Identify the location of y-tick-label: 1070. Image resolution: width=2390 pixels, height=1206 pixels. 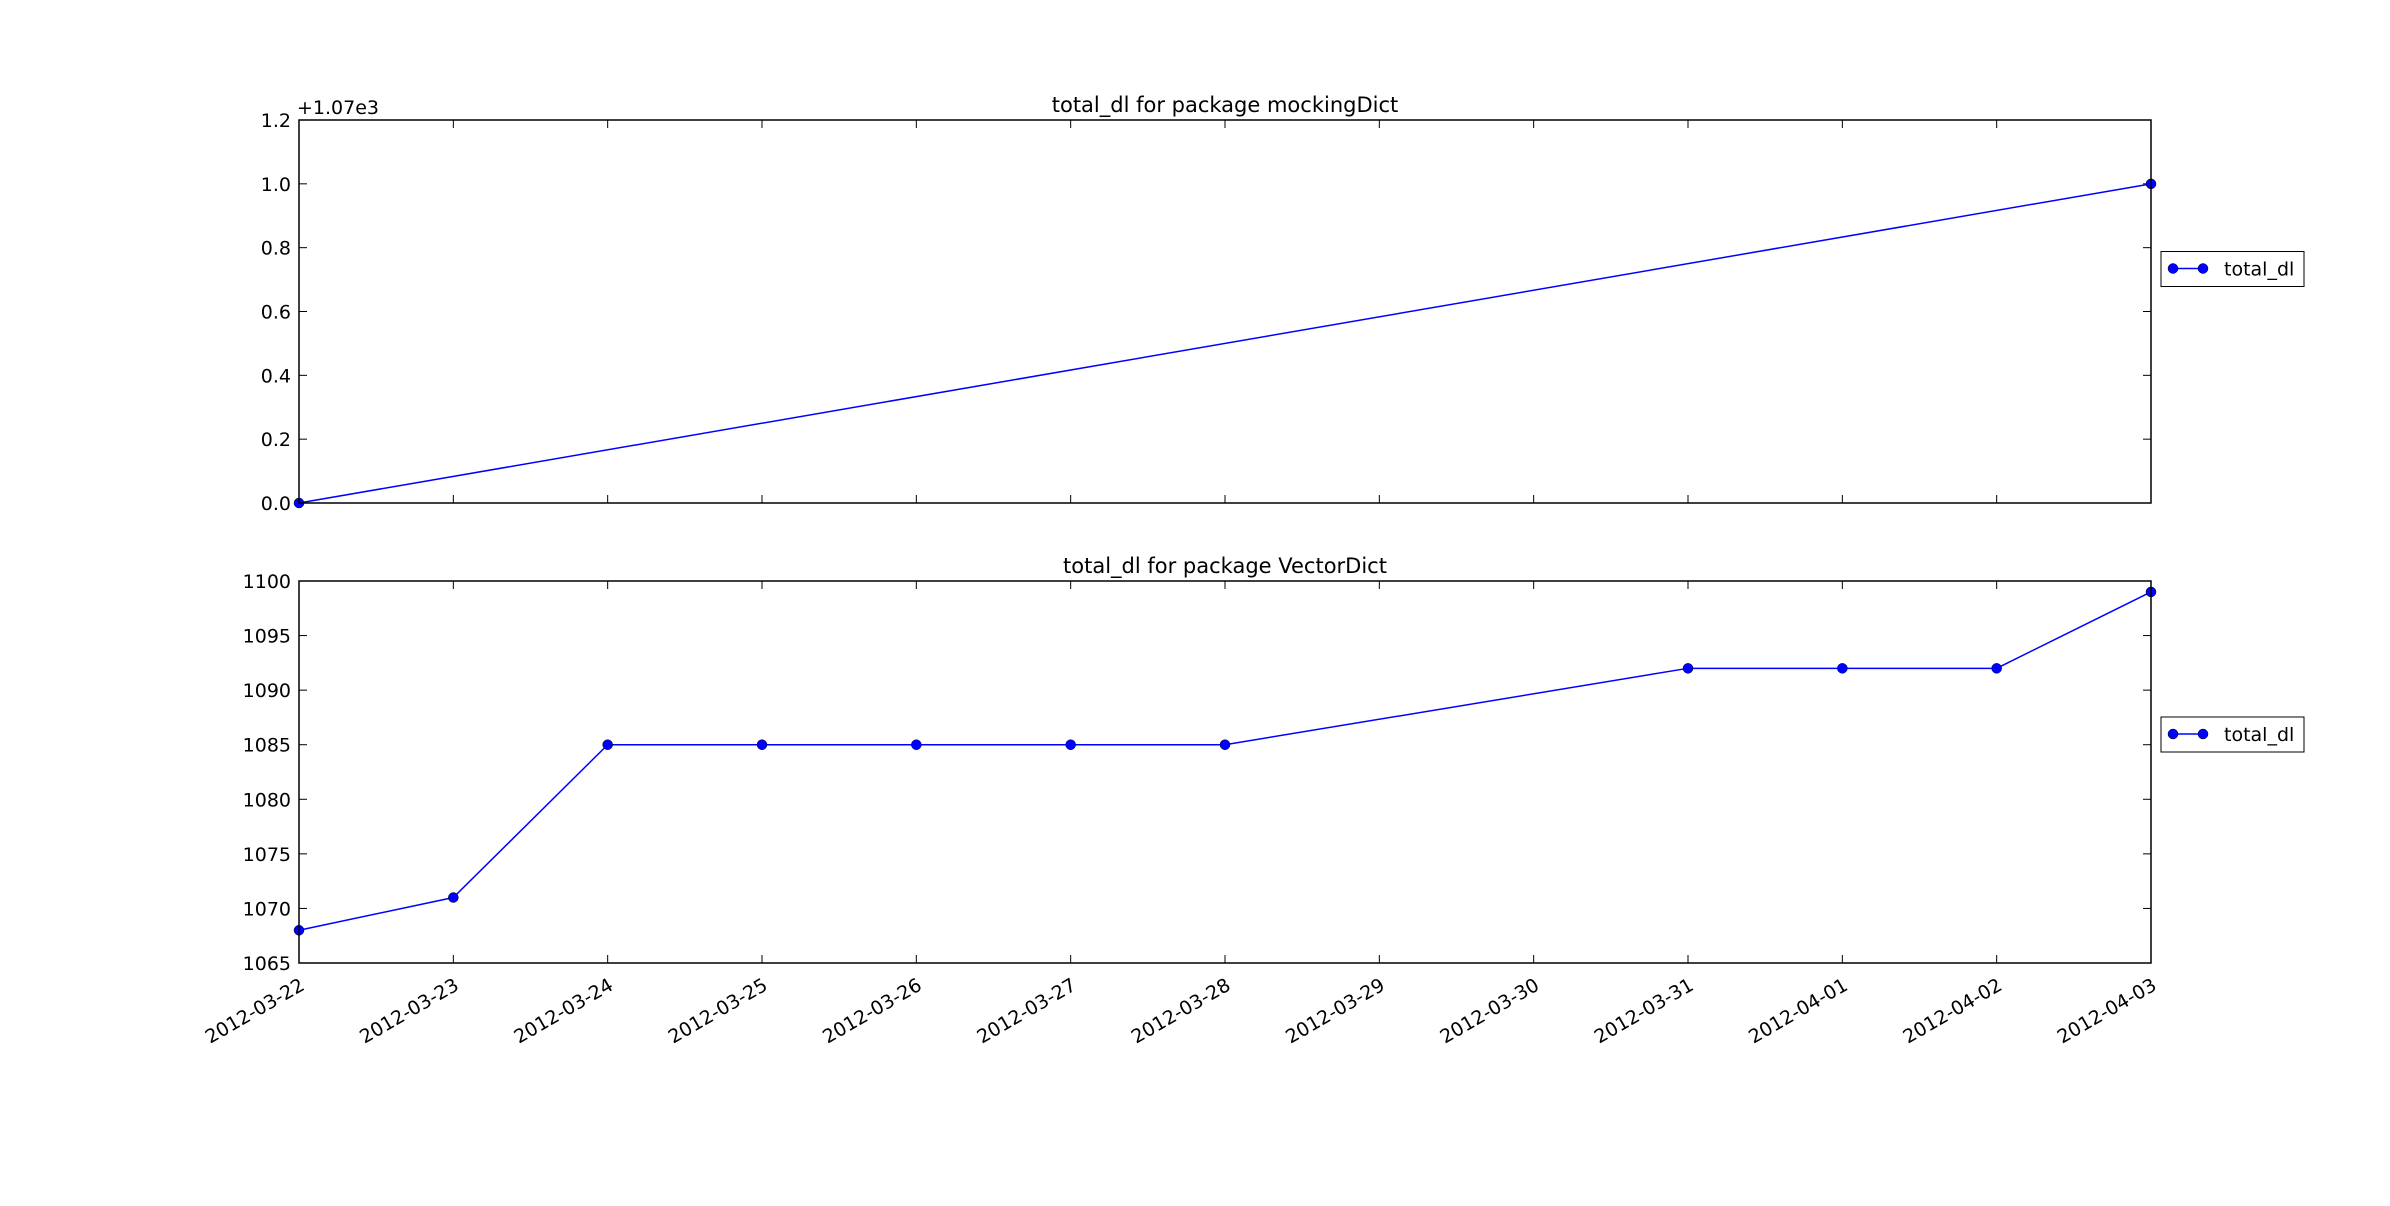
(267, 909).